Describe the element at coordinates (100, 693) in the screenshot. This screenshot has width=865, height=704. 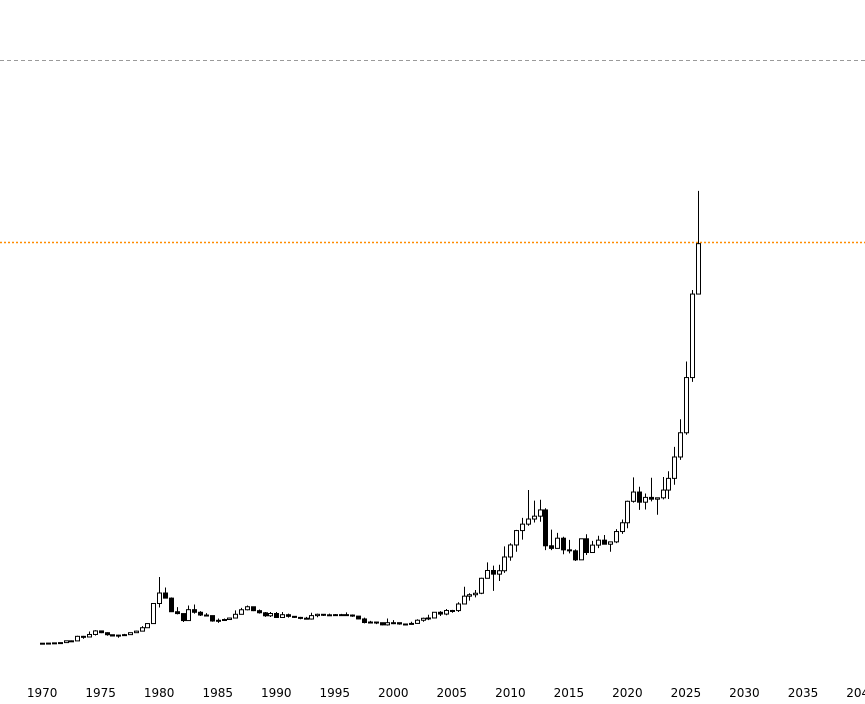
I see `x-tick-label: 1975` at that location.